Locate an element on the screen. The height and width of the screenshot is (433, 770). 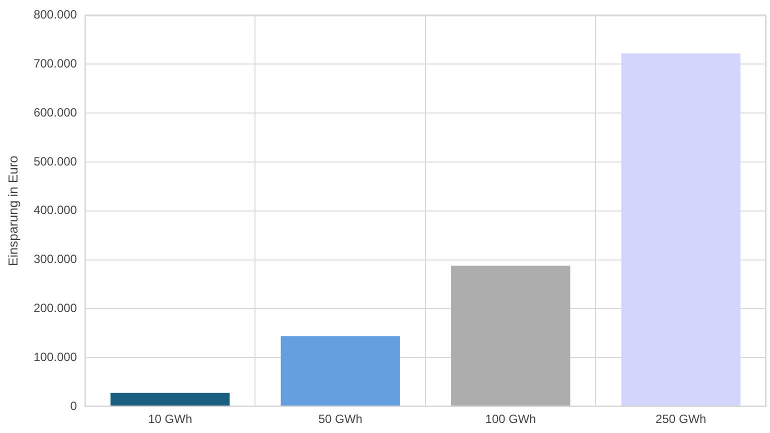
x-tick-label: 10 GWh is located at coordinates (170, 419).